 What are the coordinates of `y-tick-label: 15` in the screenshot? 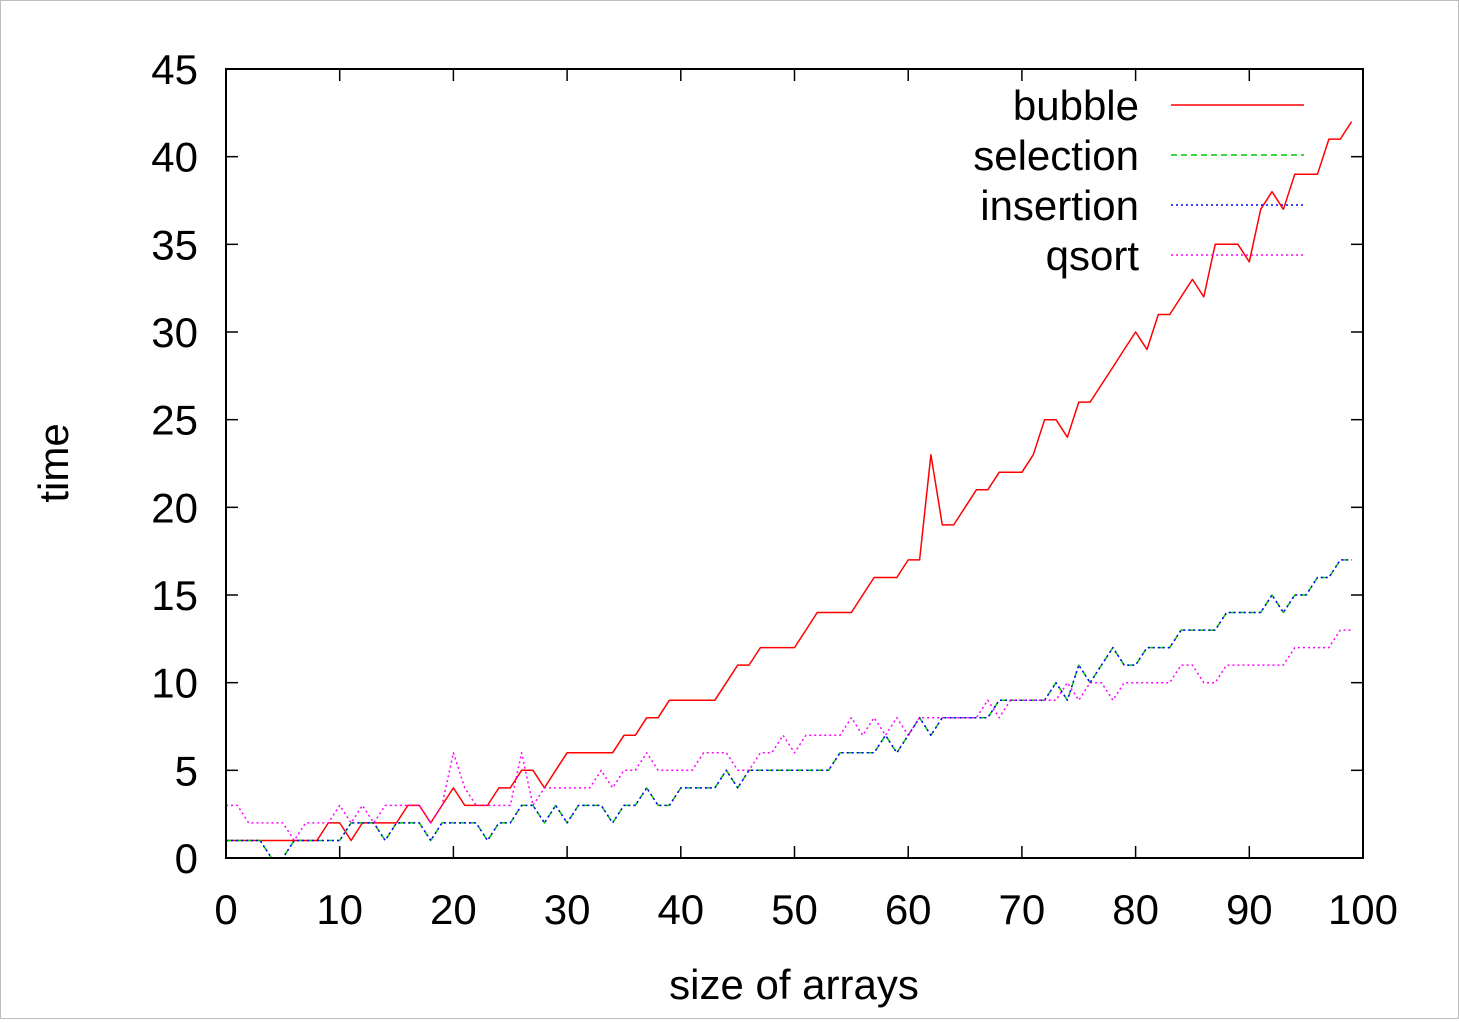 It's located at (174, 595).